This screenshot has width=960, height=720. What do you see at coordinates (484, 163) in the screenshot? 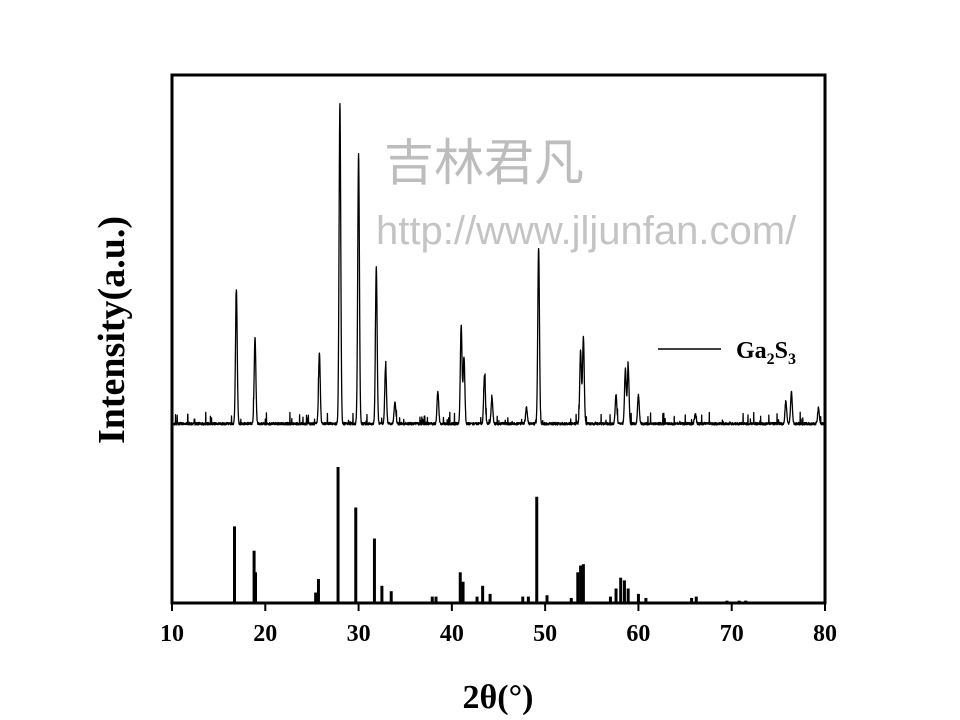
I see `watermark-title: 吉林君凡` at bounding box center [484, 163].